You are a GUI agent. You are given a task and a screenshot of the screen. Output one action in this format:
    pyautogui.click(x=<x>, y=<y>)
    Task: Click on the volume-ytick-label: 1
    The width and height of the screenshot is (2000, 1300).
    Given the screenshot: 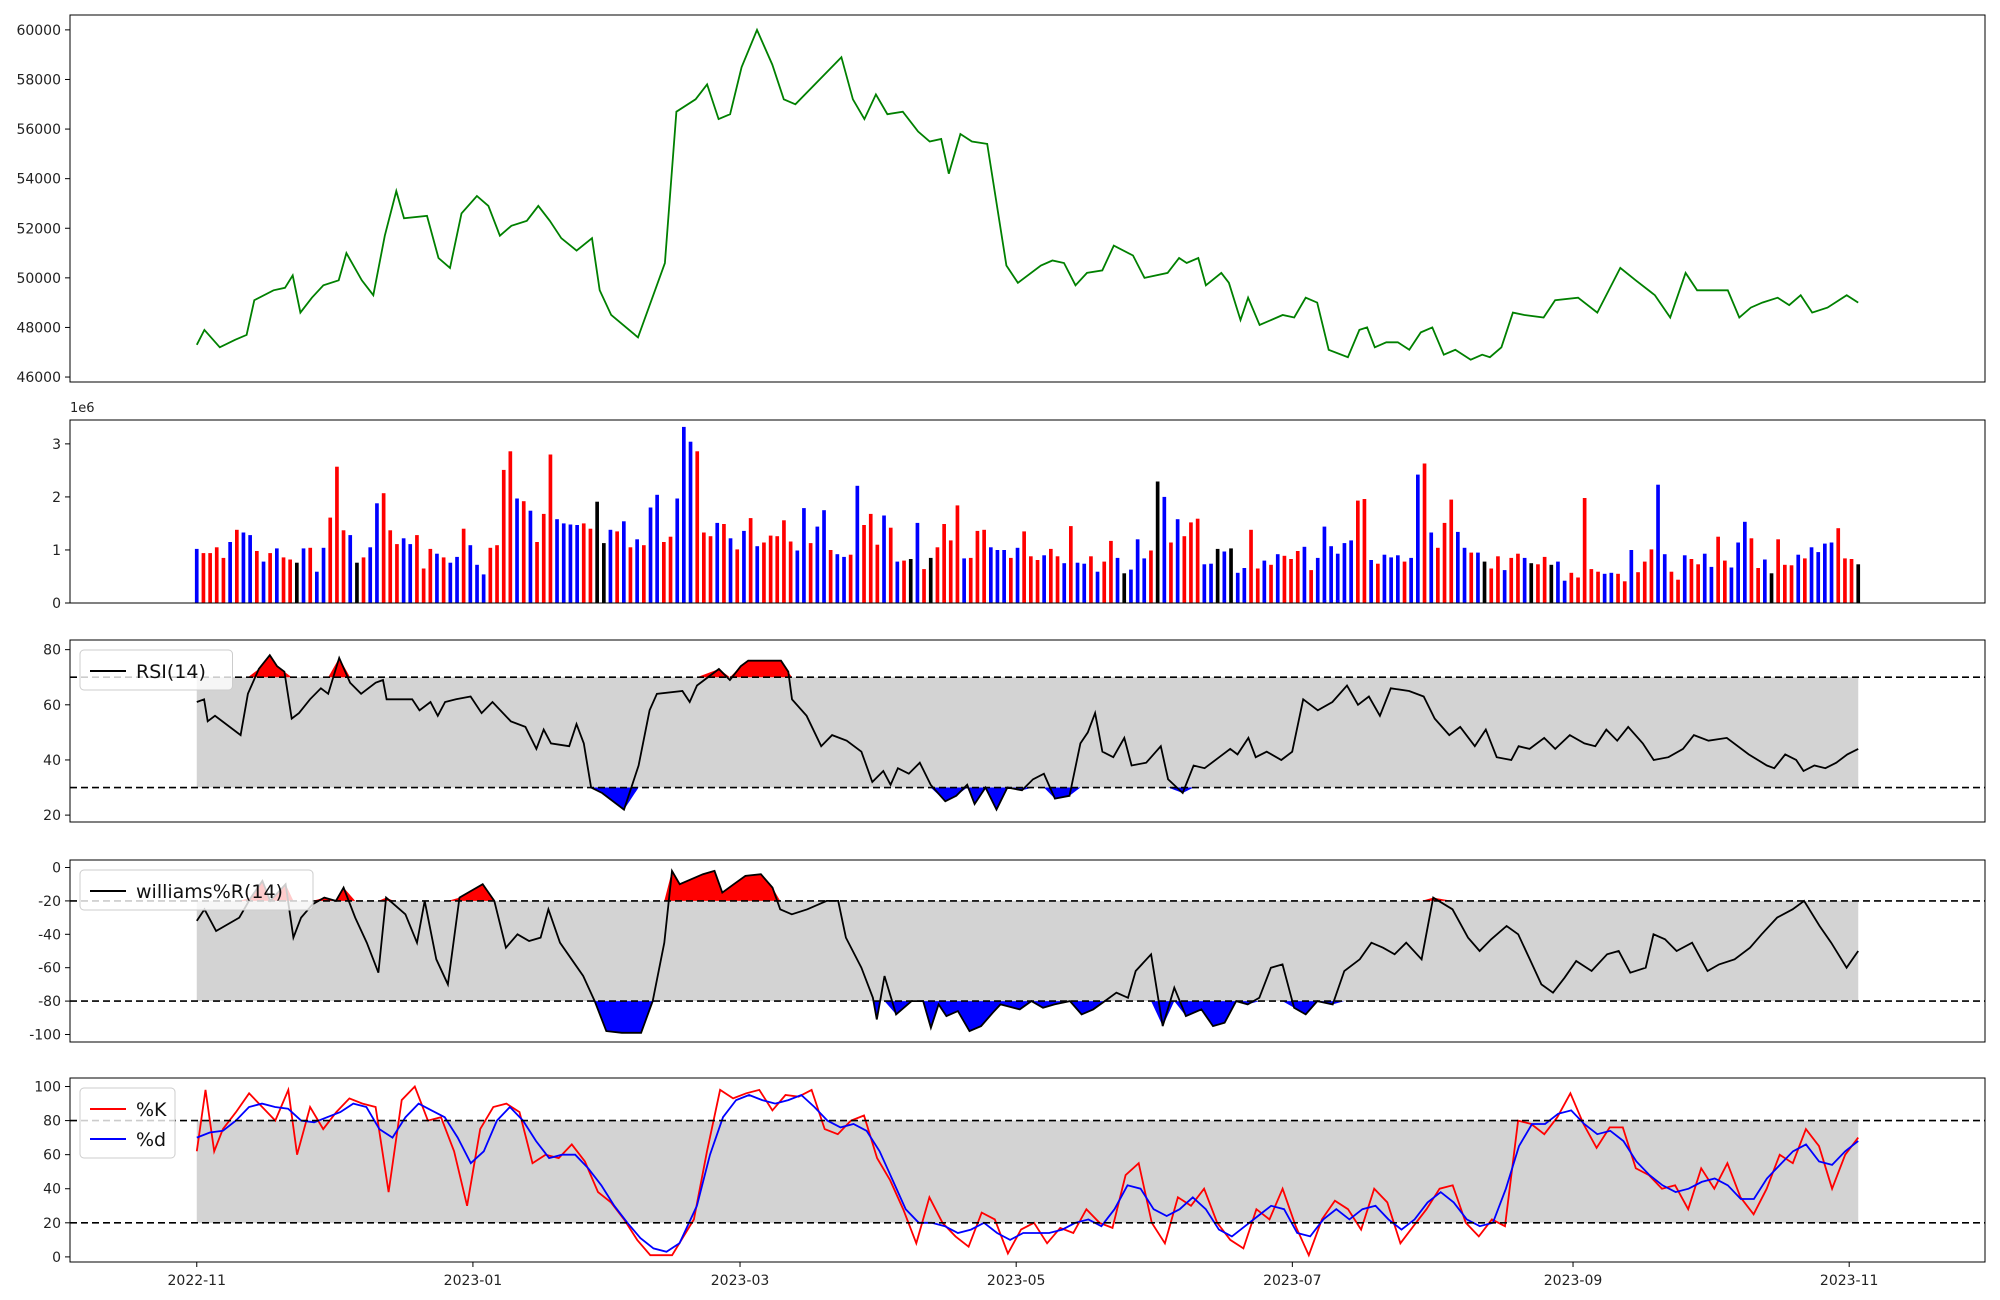 What is the action you would take?
    pyautogui.click(x=56, y=551)
    